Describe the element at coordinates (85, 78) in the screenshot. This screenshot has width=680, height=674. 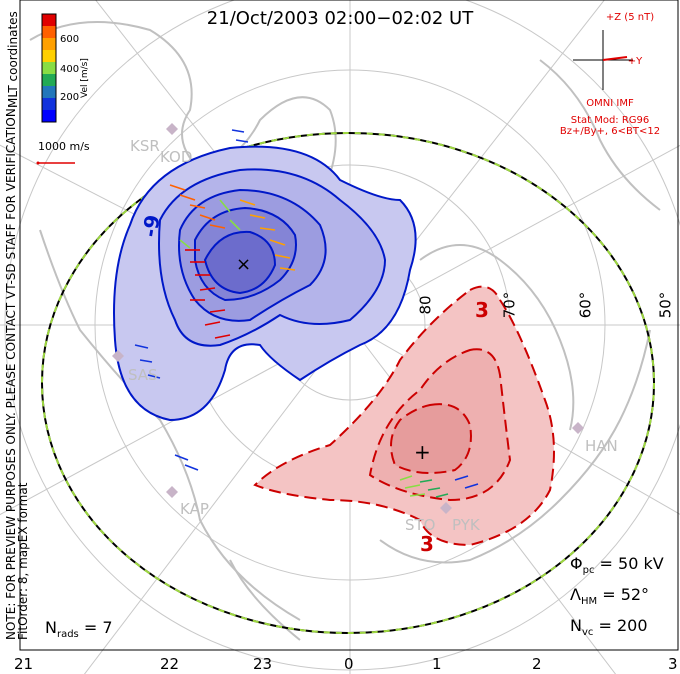
I see `colorbar-title: Vel [m/s]` at that location.